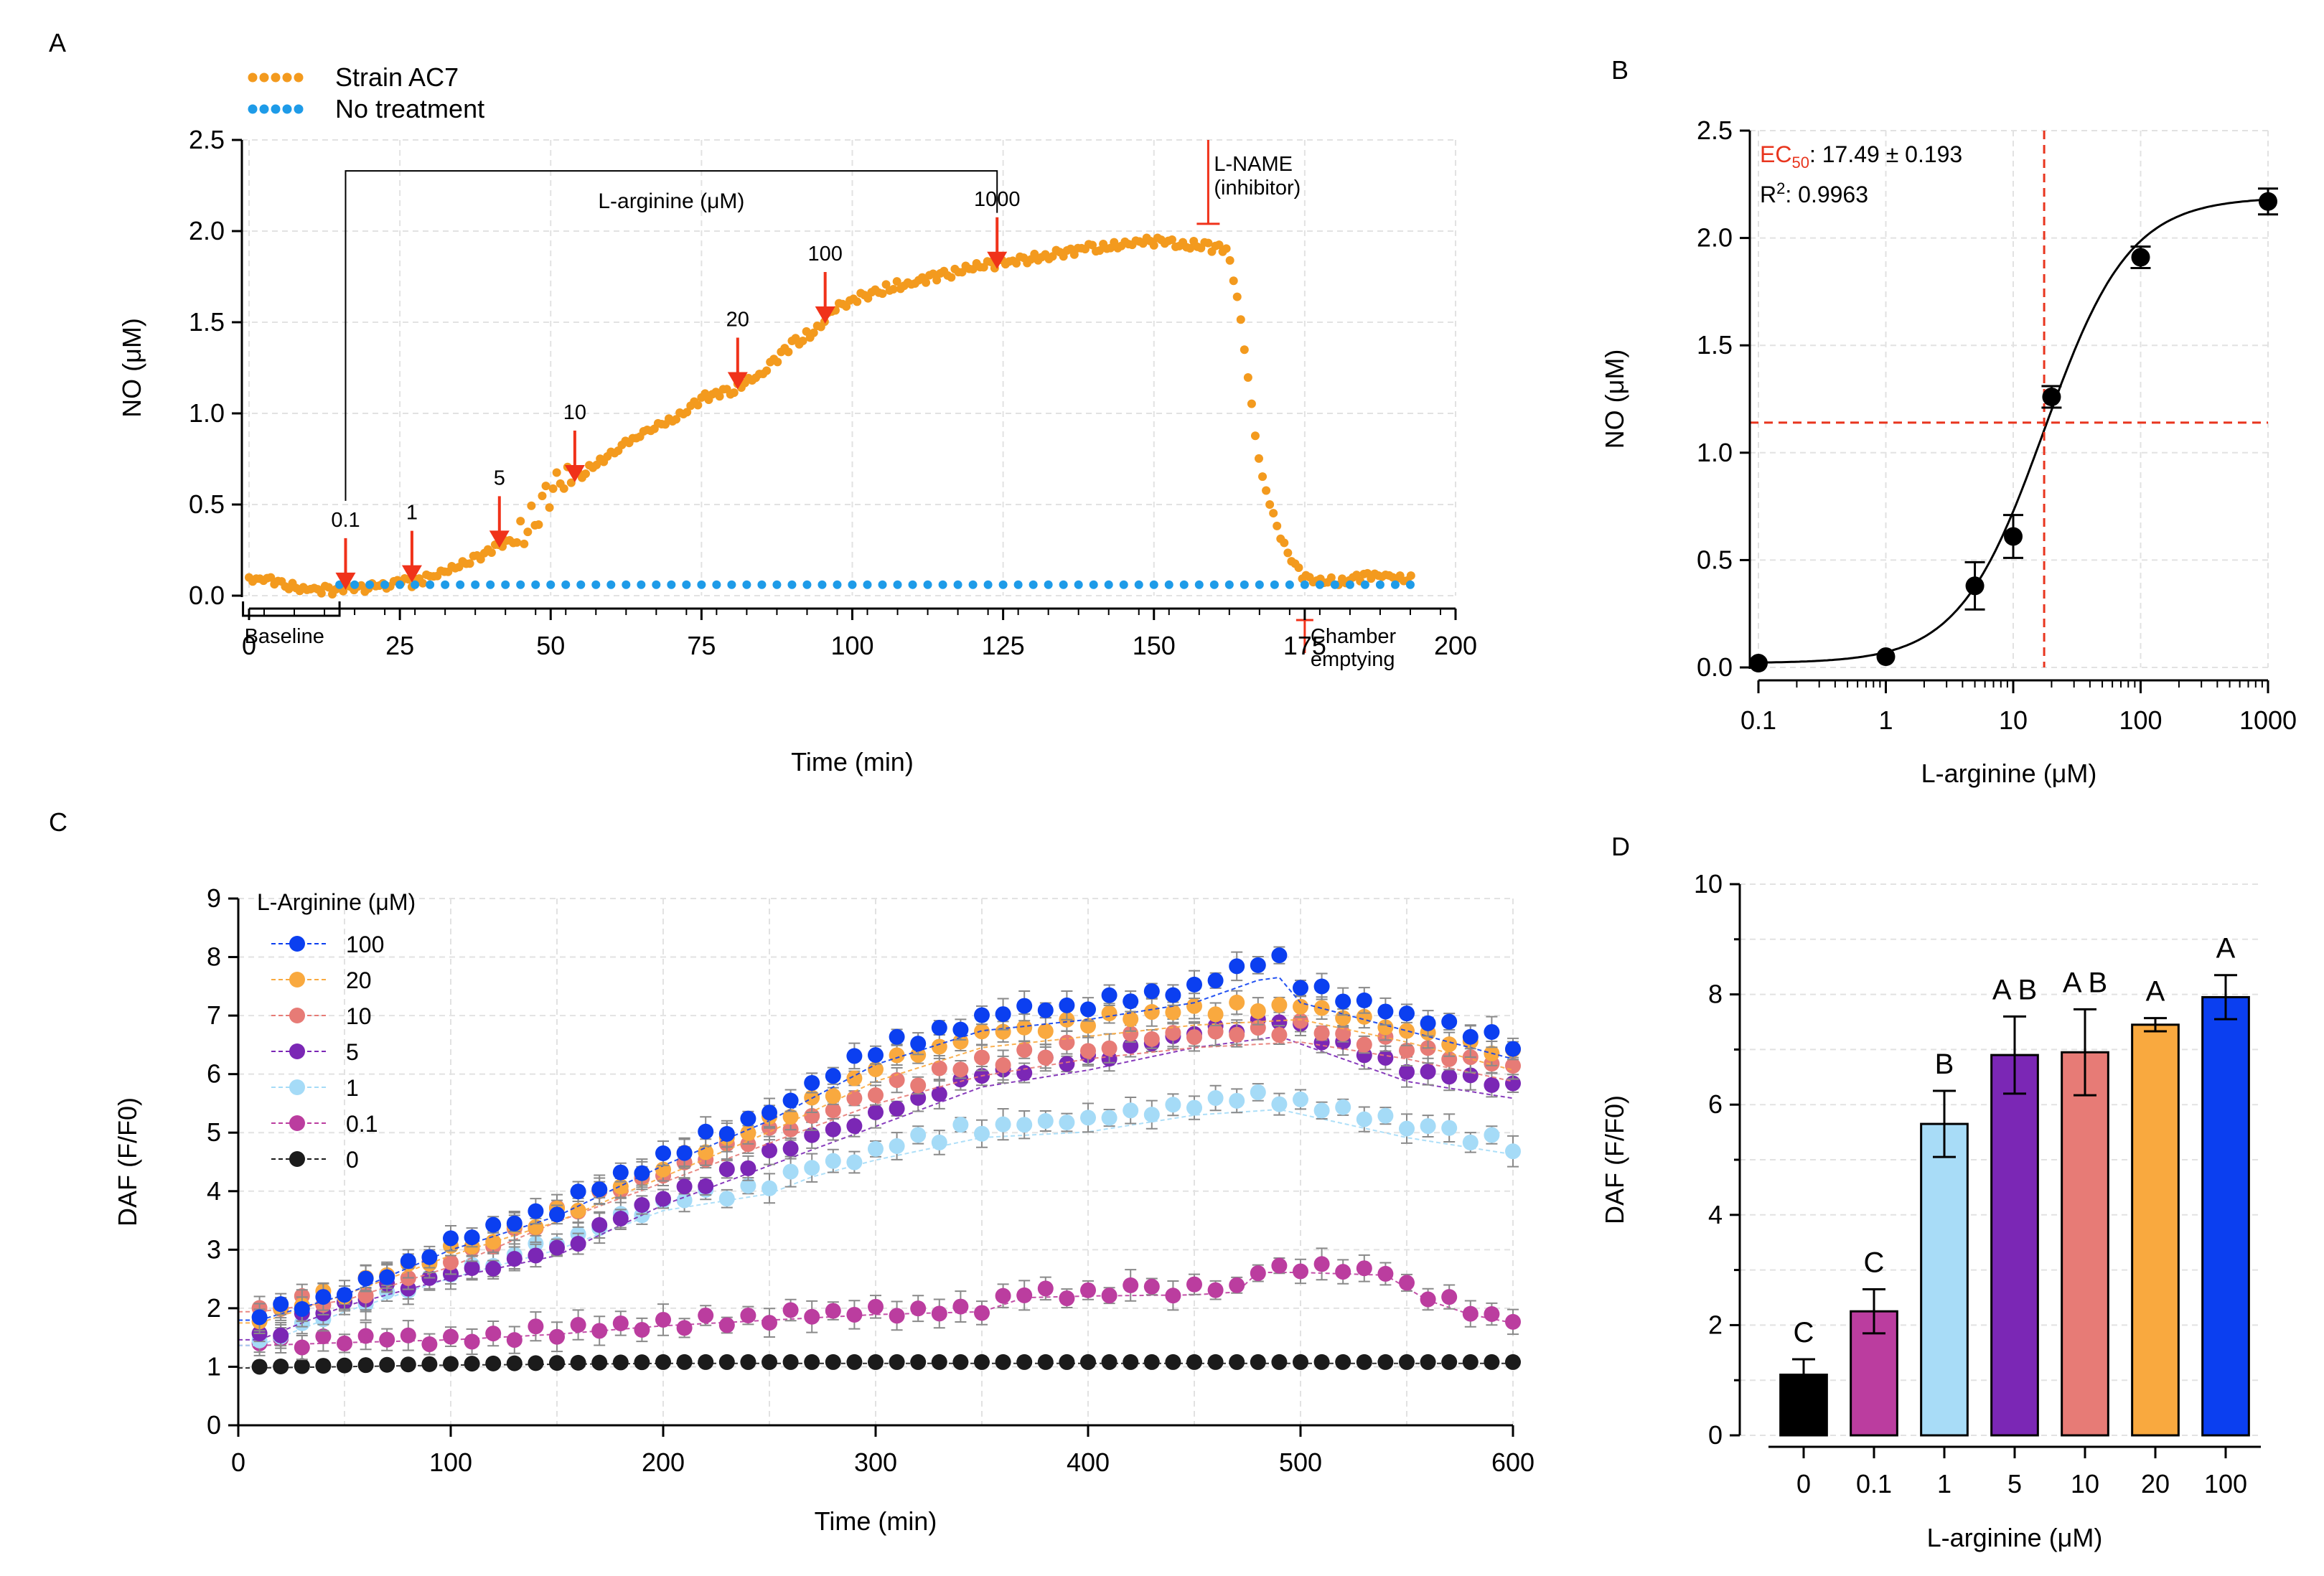 The height and width of the screenshot is (1576, 2324). What do you see at coordinates (214, 1249) in the screenshot?
I see `y-tick-label: 3` at bounding box center [214, 1249].